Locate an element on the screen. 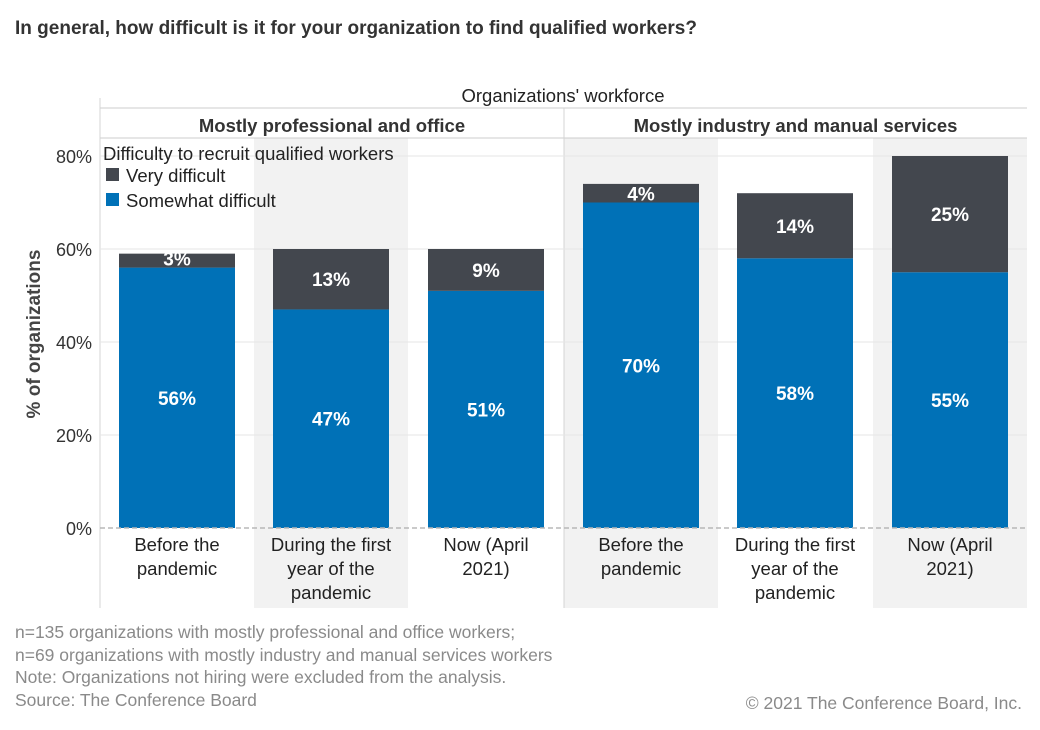 The image size is (1040, 730). legend-item-somewhat-difficult: Somewhat difficult is located at coordinates (201, 200).